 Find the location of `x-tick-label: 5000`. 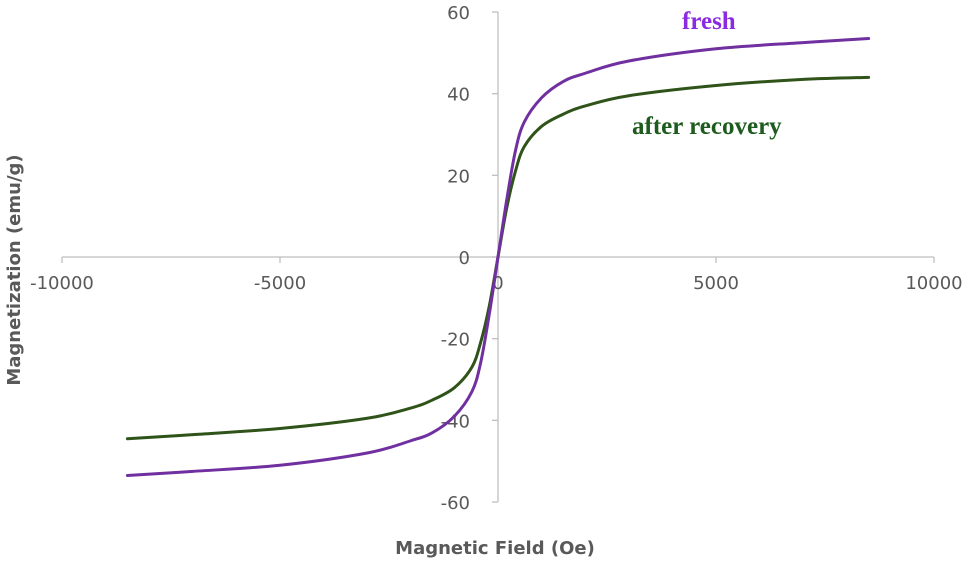

x-tick-label: 5000 is located at coordinates (716, 283).